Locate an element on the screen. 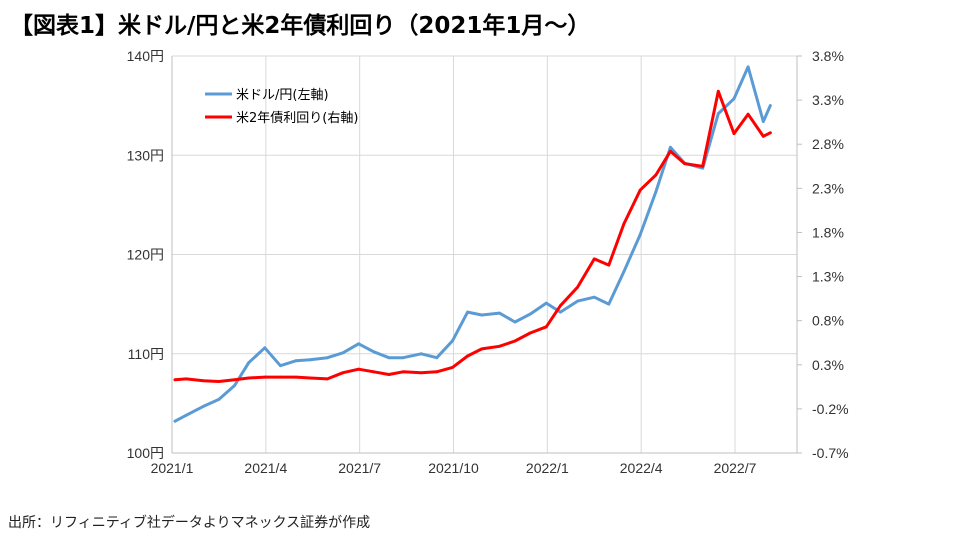 The height and width of the screenshot is (540, 960). x-tick-label: 2022/4 is located at coordinates (641, 468).